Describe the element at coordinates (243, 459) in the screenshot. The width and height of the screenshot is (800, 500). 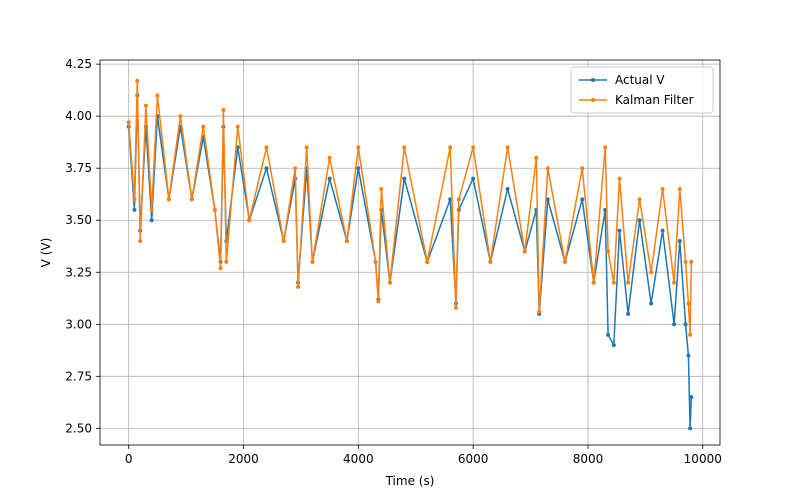
I see `x-tick-label: 2000` at that location.